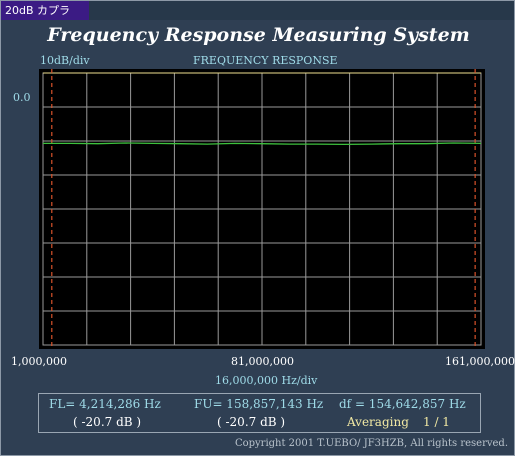 The width and height of the screenshot is (515, 456). I want to click on title-bar, so click(301, 10).